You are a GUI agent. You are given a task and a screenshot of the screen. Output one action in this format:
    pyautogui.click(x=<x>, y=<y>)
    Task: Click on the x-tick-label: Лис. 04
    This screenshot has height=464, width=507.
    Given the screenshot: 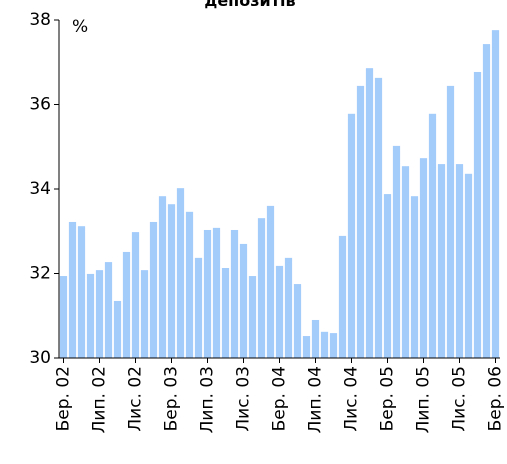 What is the action you would take?
    pyautogui.click(x=352, y=399)
    